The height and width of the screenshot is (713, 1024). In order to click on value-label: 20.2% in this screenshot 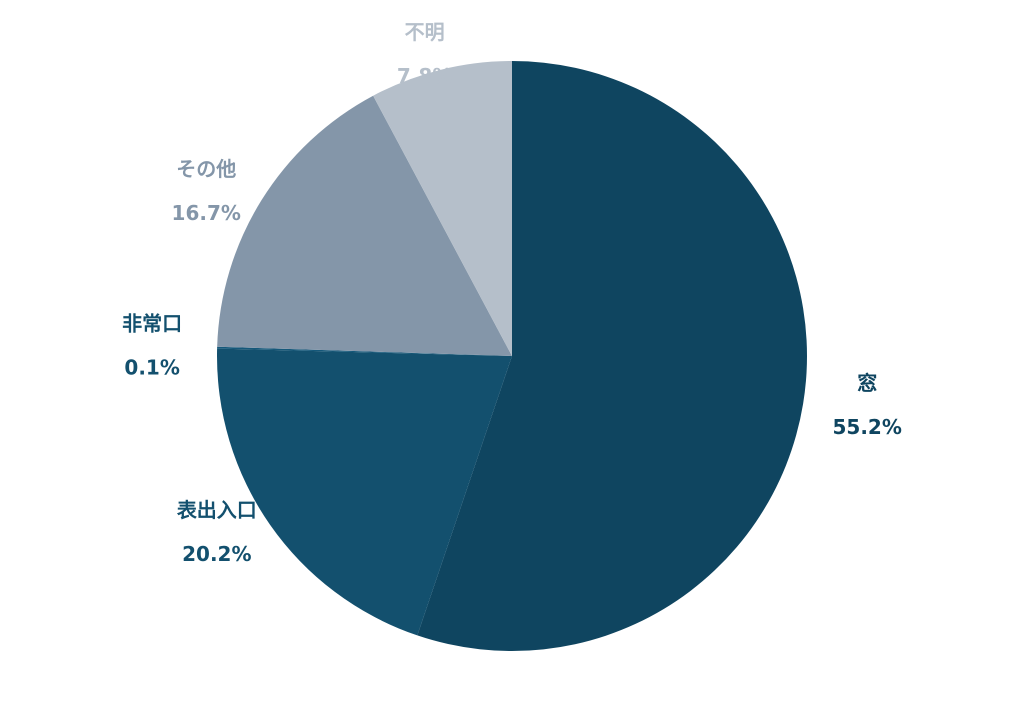, I will do `click(216, 554)`.